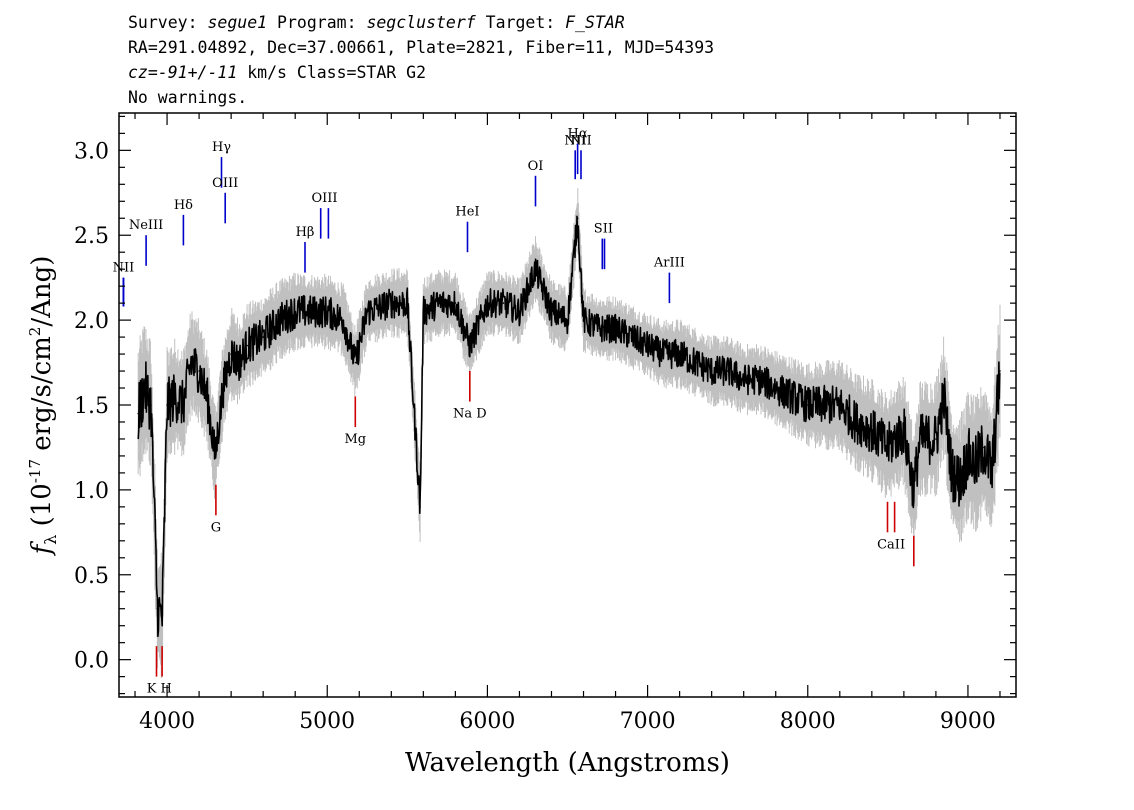 The image size is (1134, 810). I want to click on y-tick-label: 0.5, so click(91, 576).